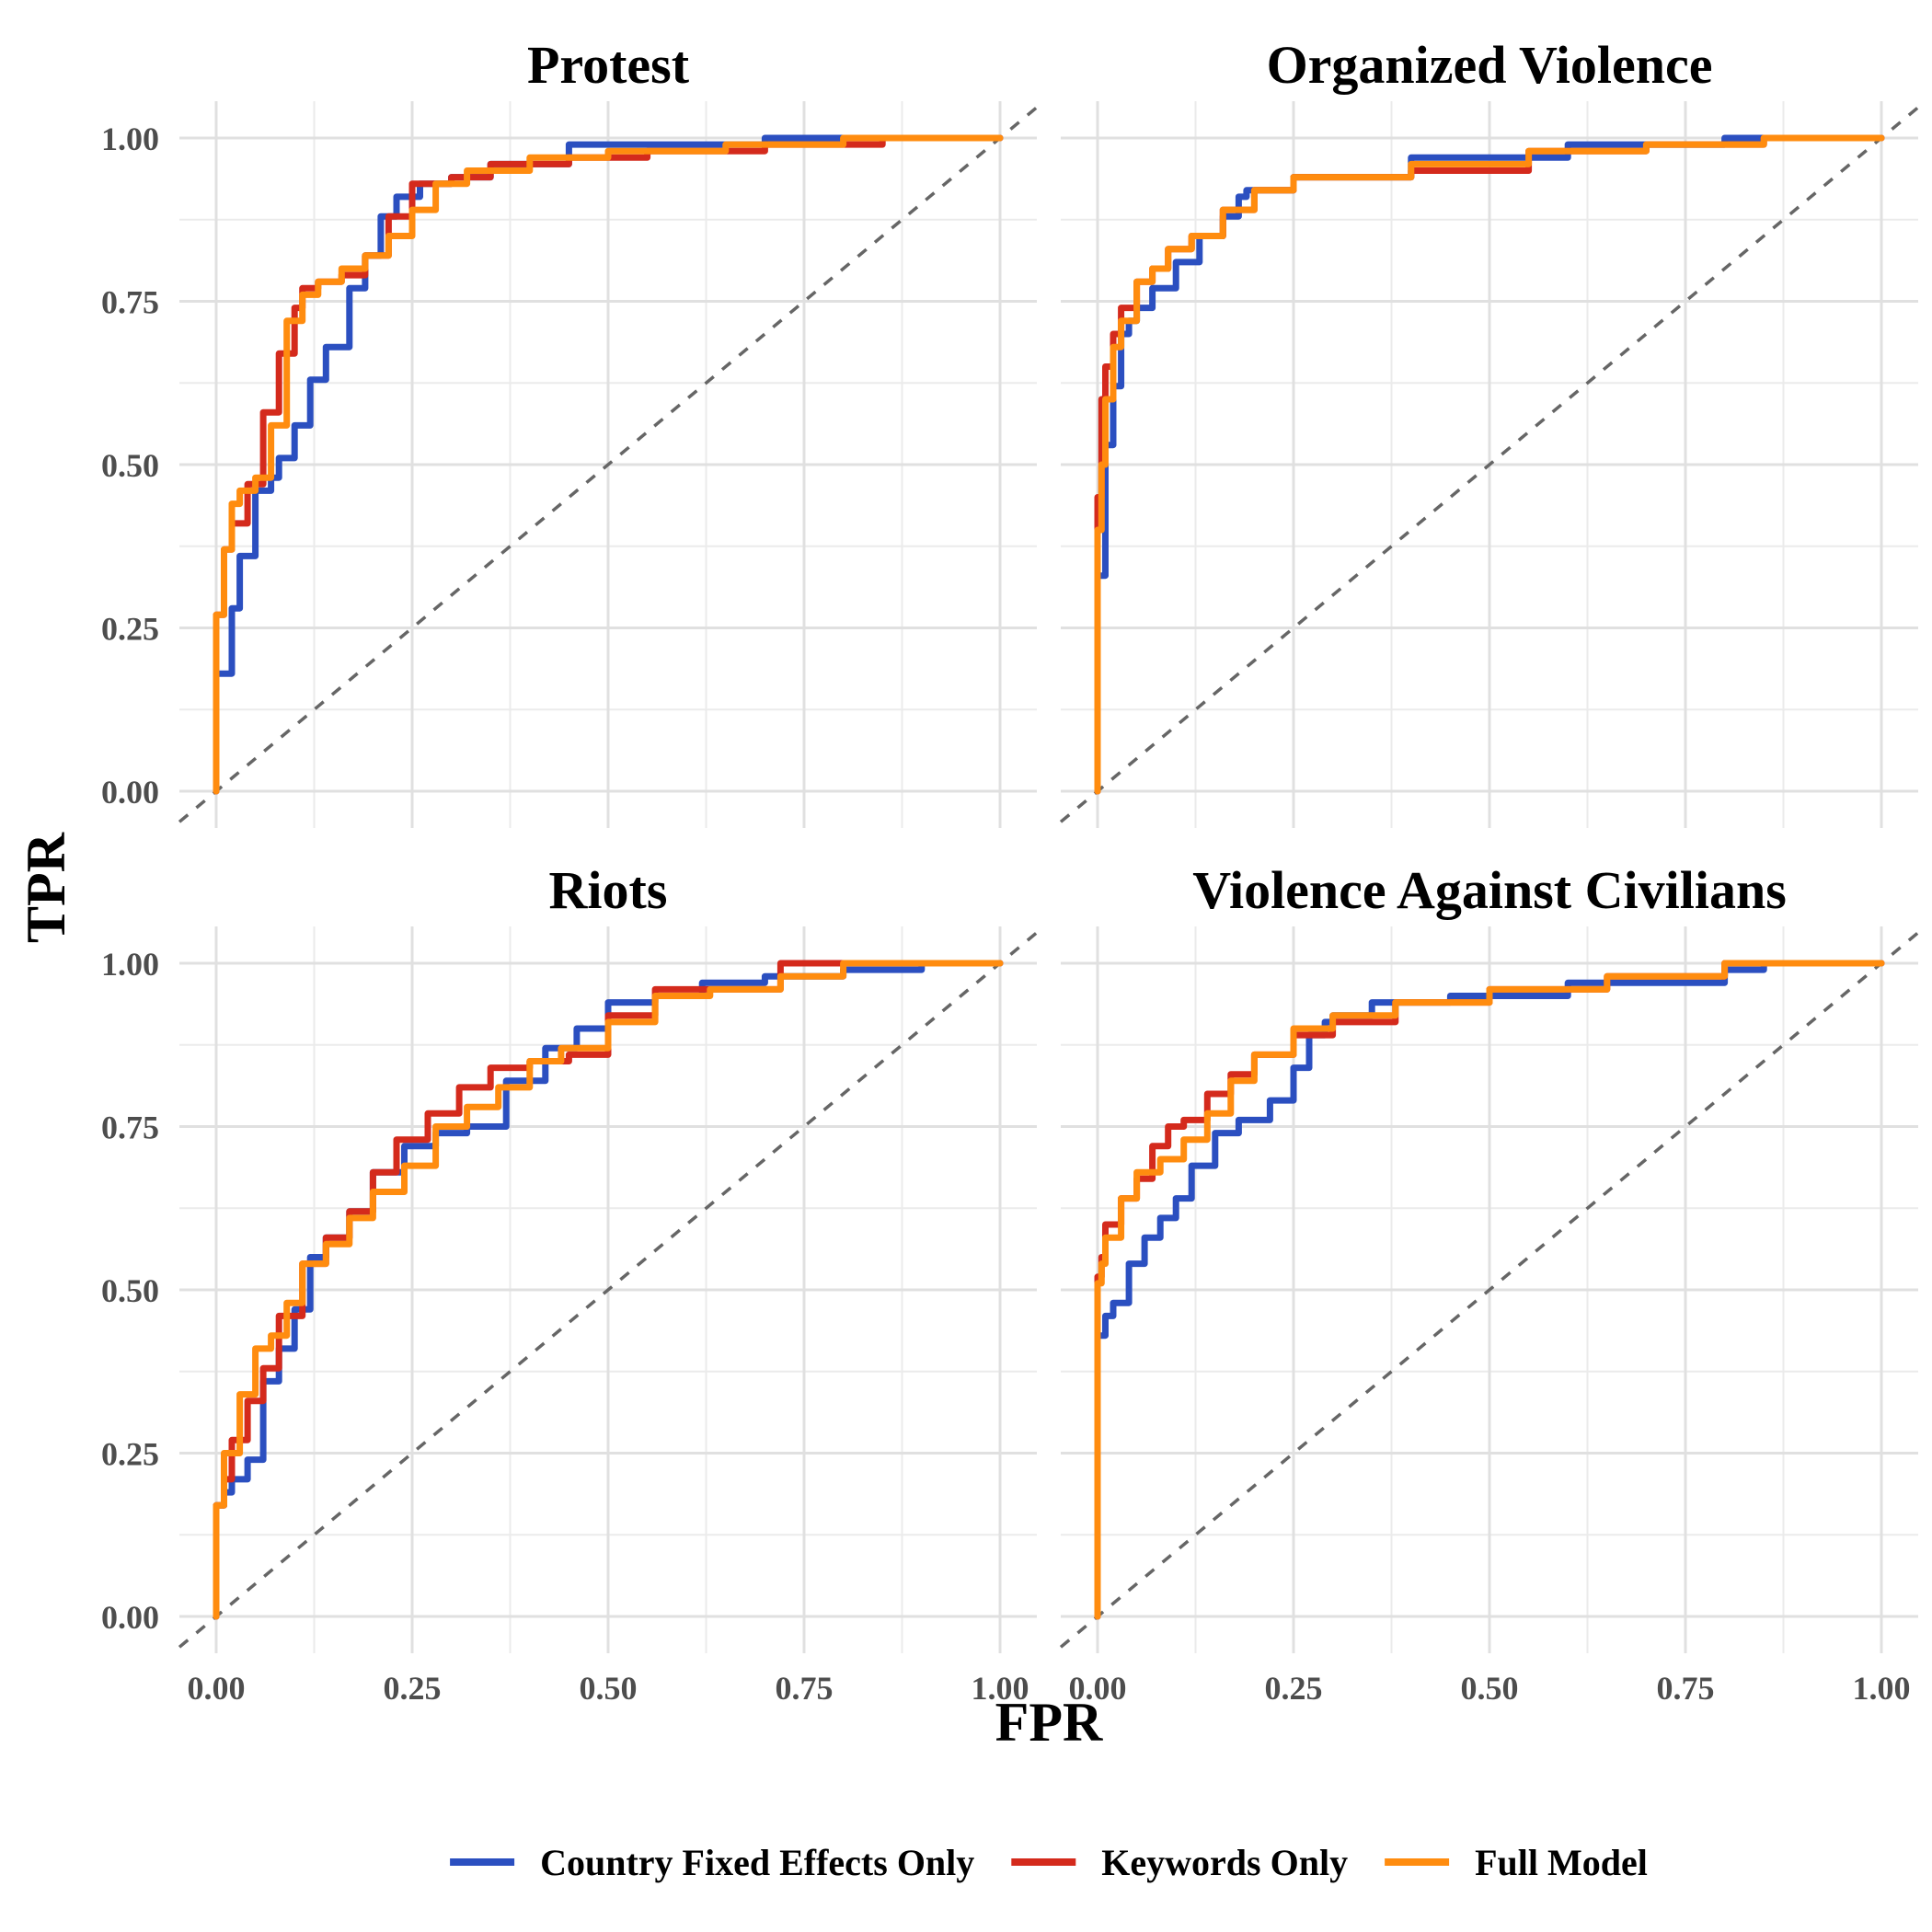 The width and height of the screenshot is (1932, 1932). What do you see at coordinates (757, 1862) in the screenshot?
I see `legend-label: Country Fixed Effects Only` at bounding box center [757, 1862].